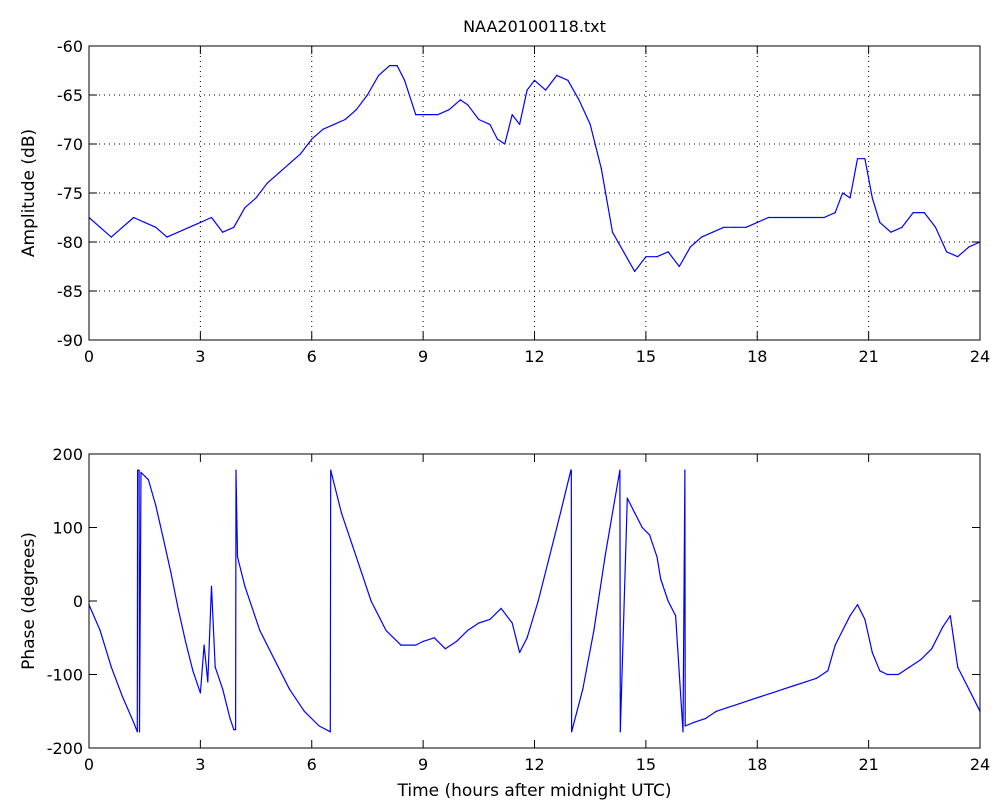 This screenshot has width=998, height=810. What do you see at coordinates (70, 95) in the screenshot?
I see `y-tick-label: -65` at bounding box center [70, 95].